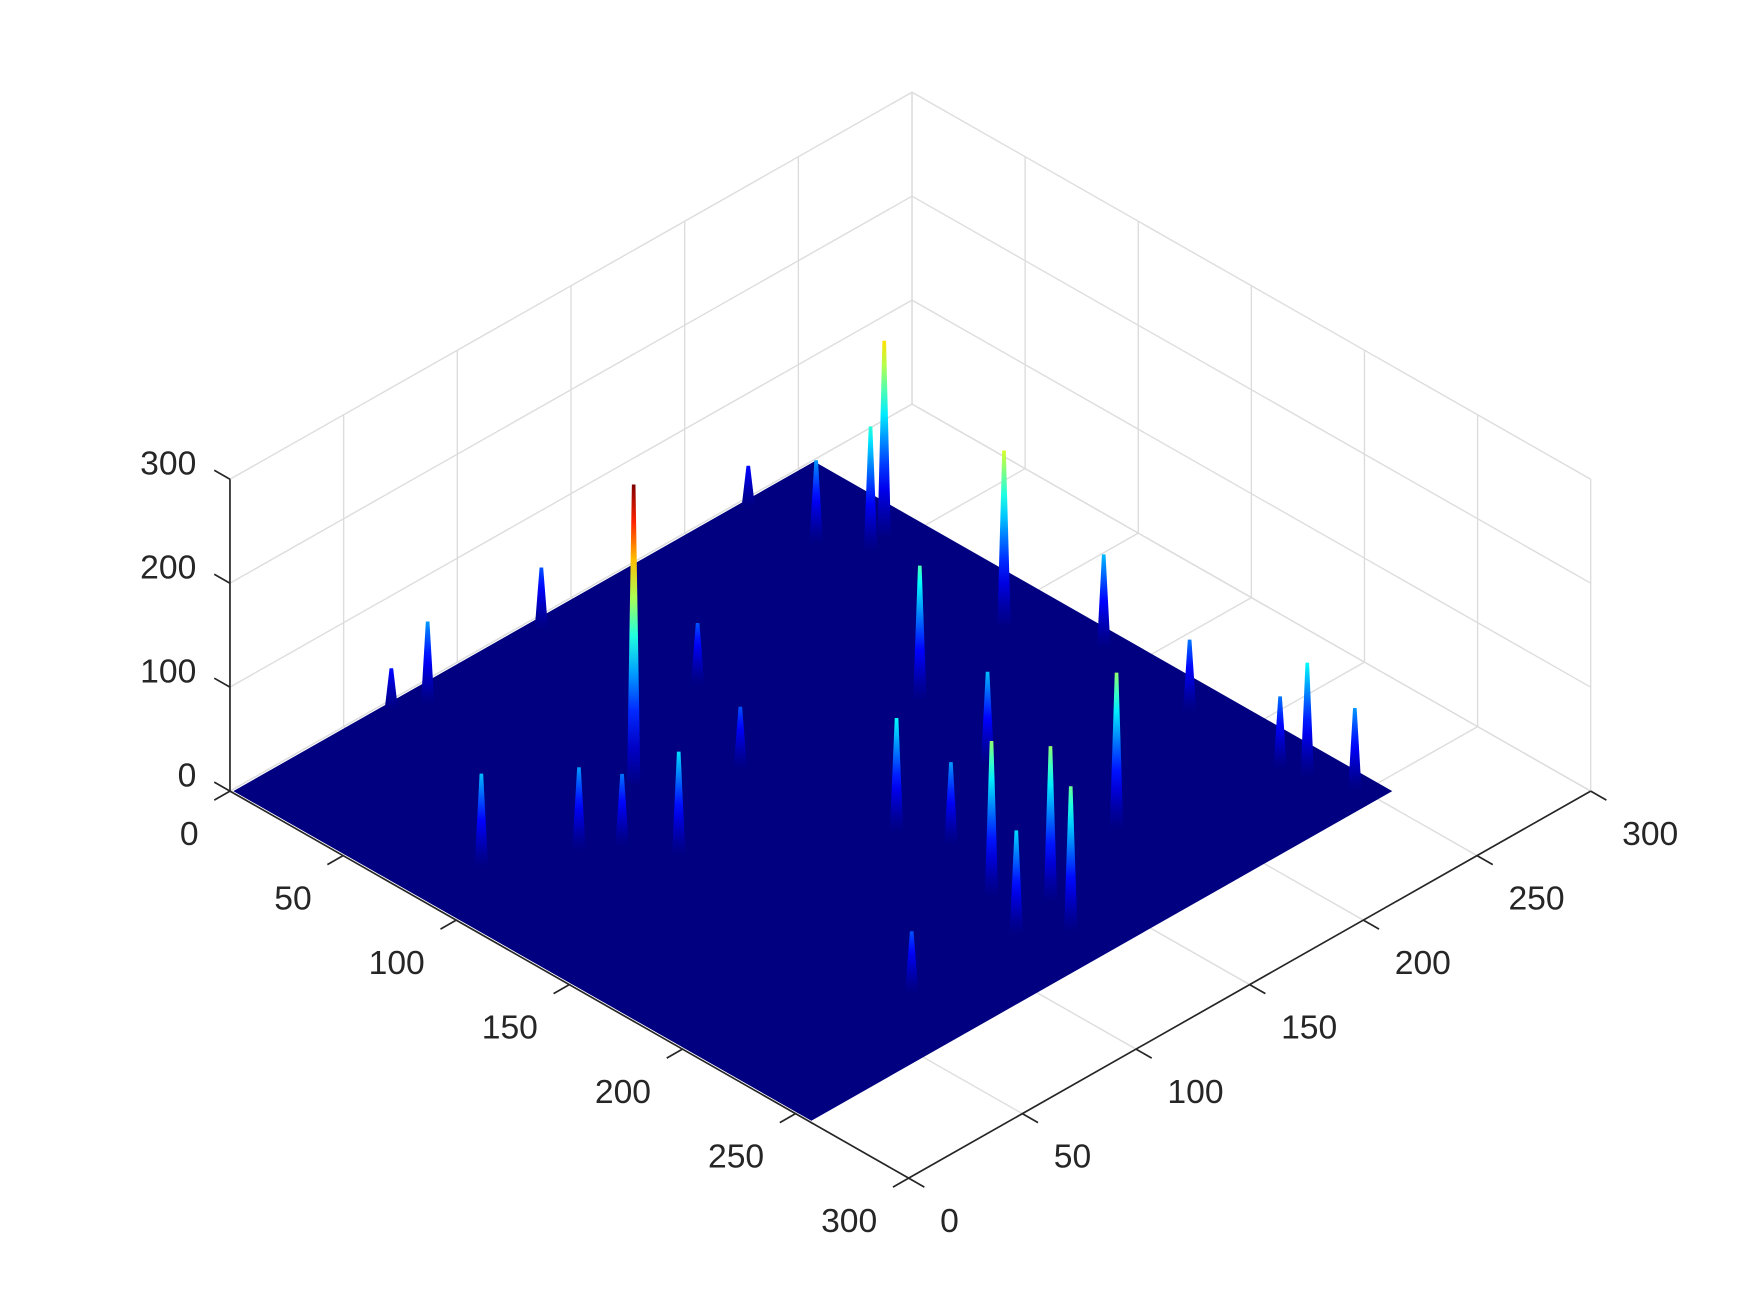 The width and height of the screenshot is (1750, 1313). I want to click on x-tick-label: 50, so click(1072, 1156).